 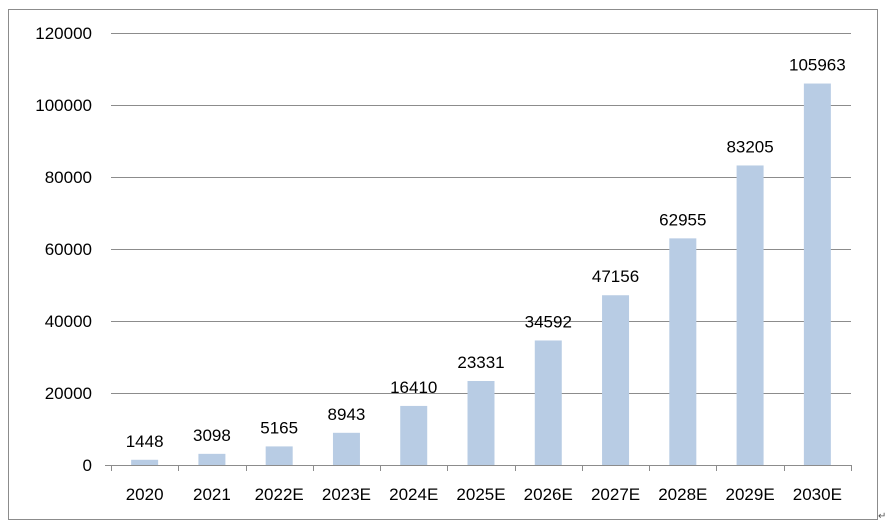 I want to click on data-label: 5165, so click(x=279, y=427).